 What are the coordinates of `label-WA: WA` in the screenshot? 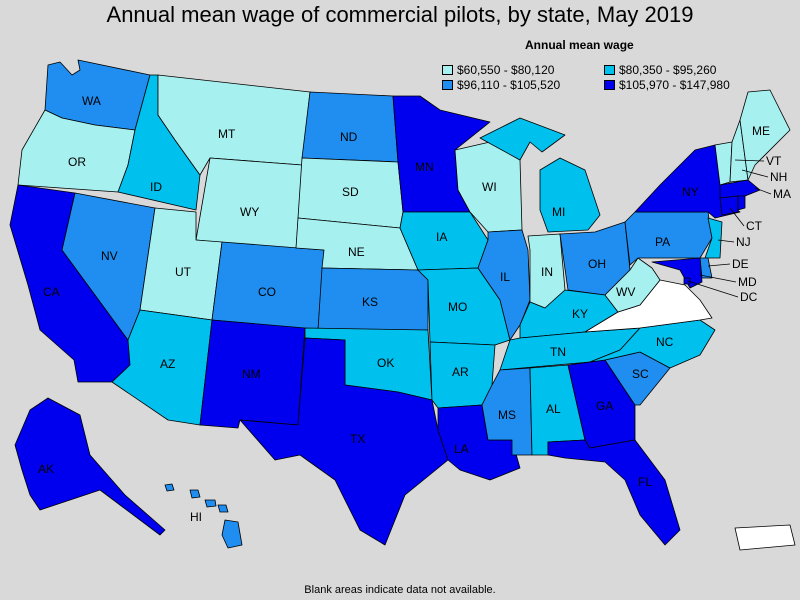 It's located at (91, 101).